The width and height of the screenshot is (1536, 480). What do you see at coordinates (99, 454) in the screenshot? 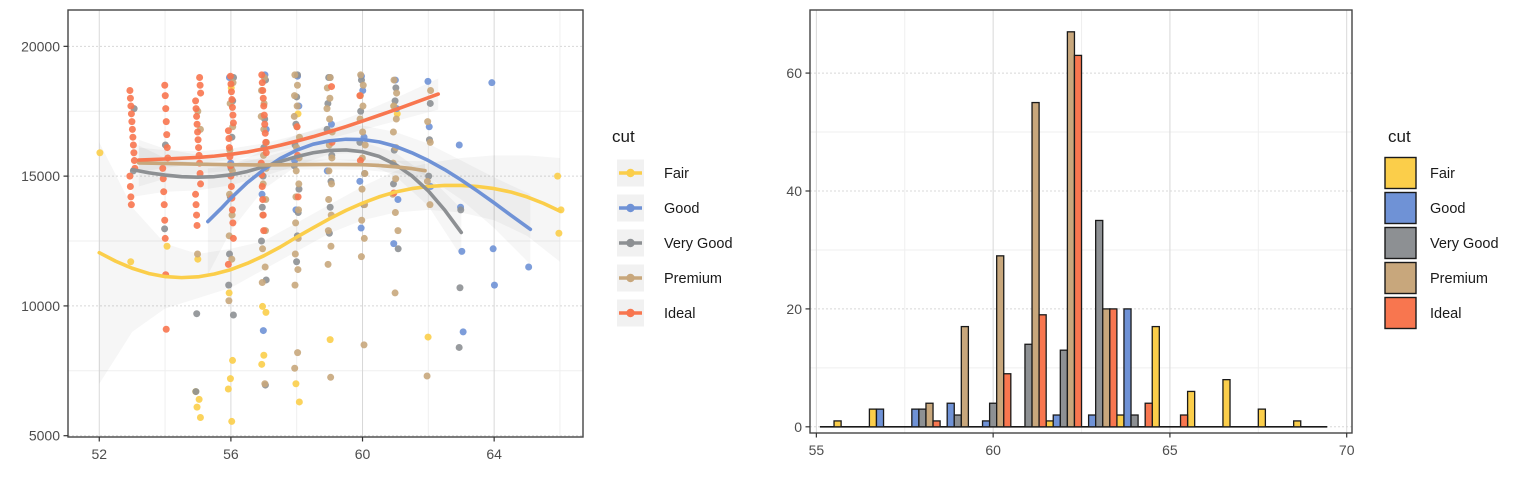
I see `x-tick-label: 52` at bounding box center [99, 454].